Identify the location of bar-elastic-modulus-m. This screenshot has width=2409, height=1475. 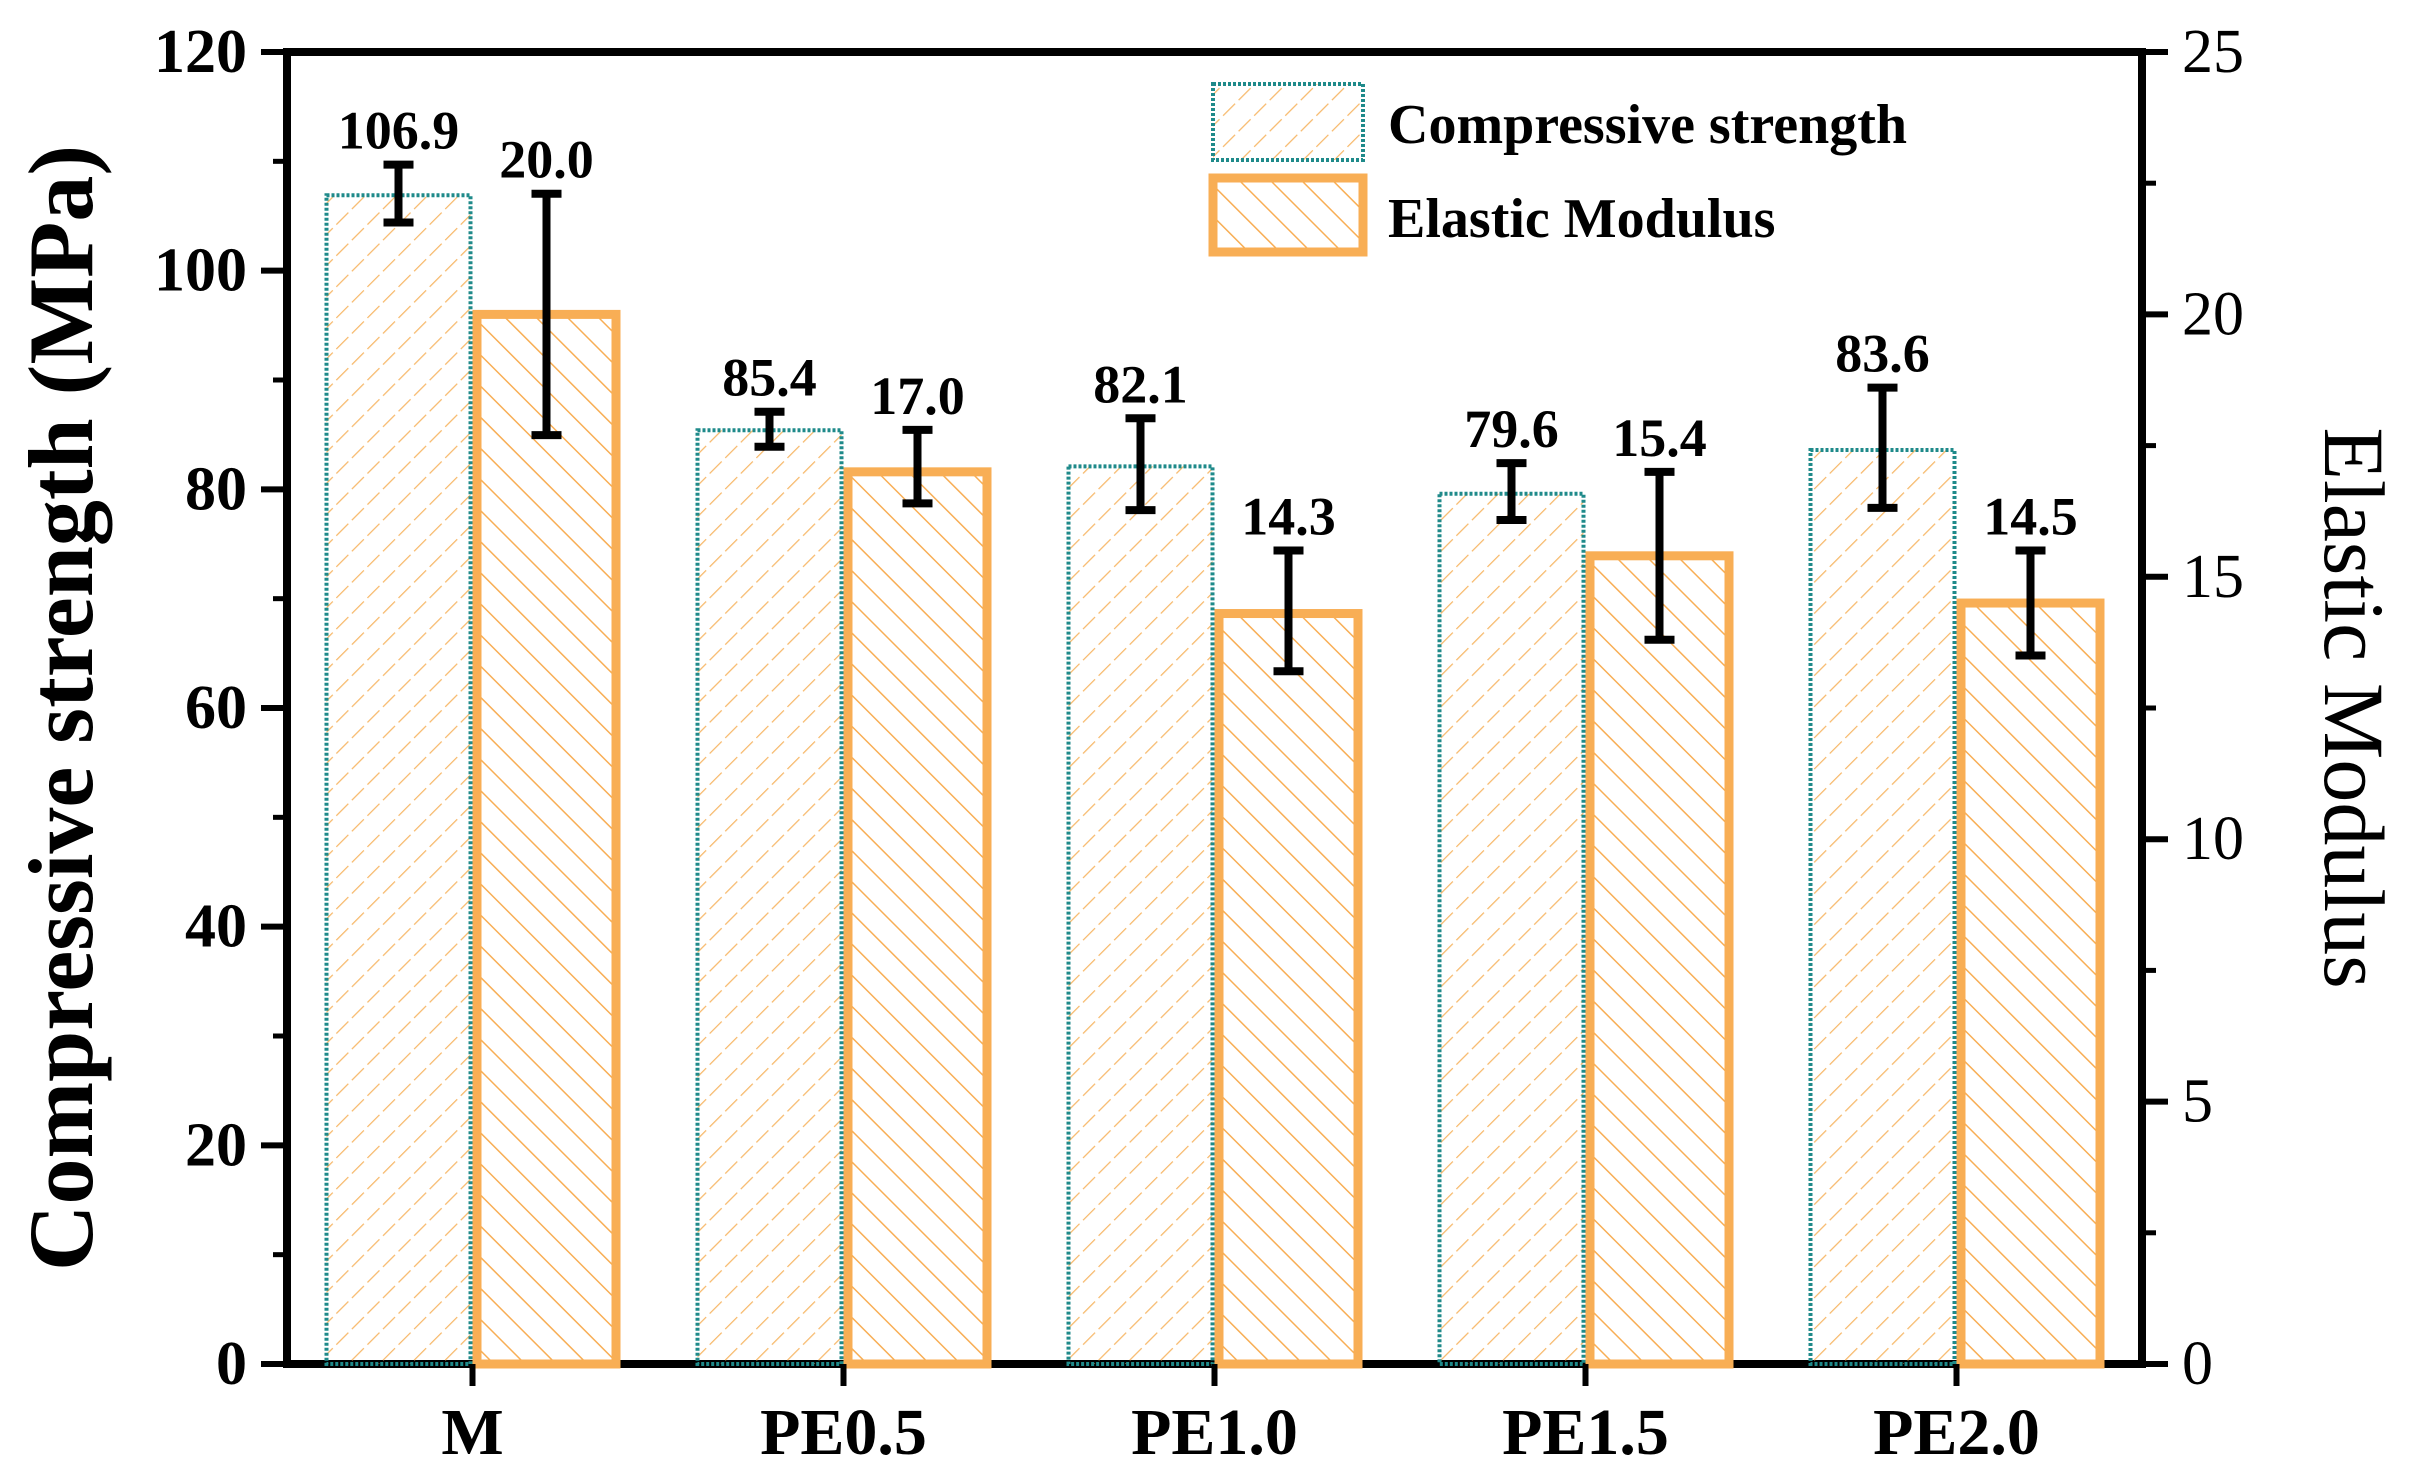
(546, 839).